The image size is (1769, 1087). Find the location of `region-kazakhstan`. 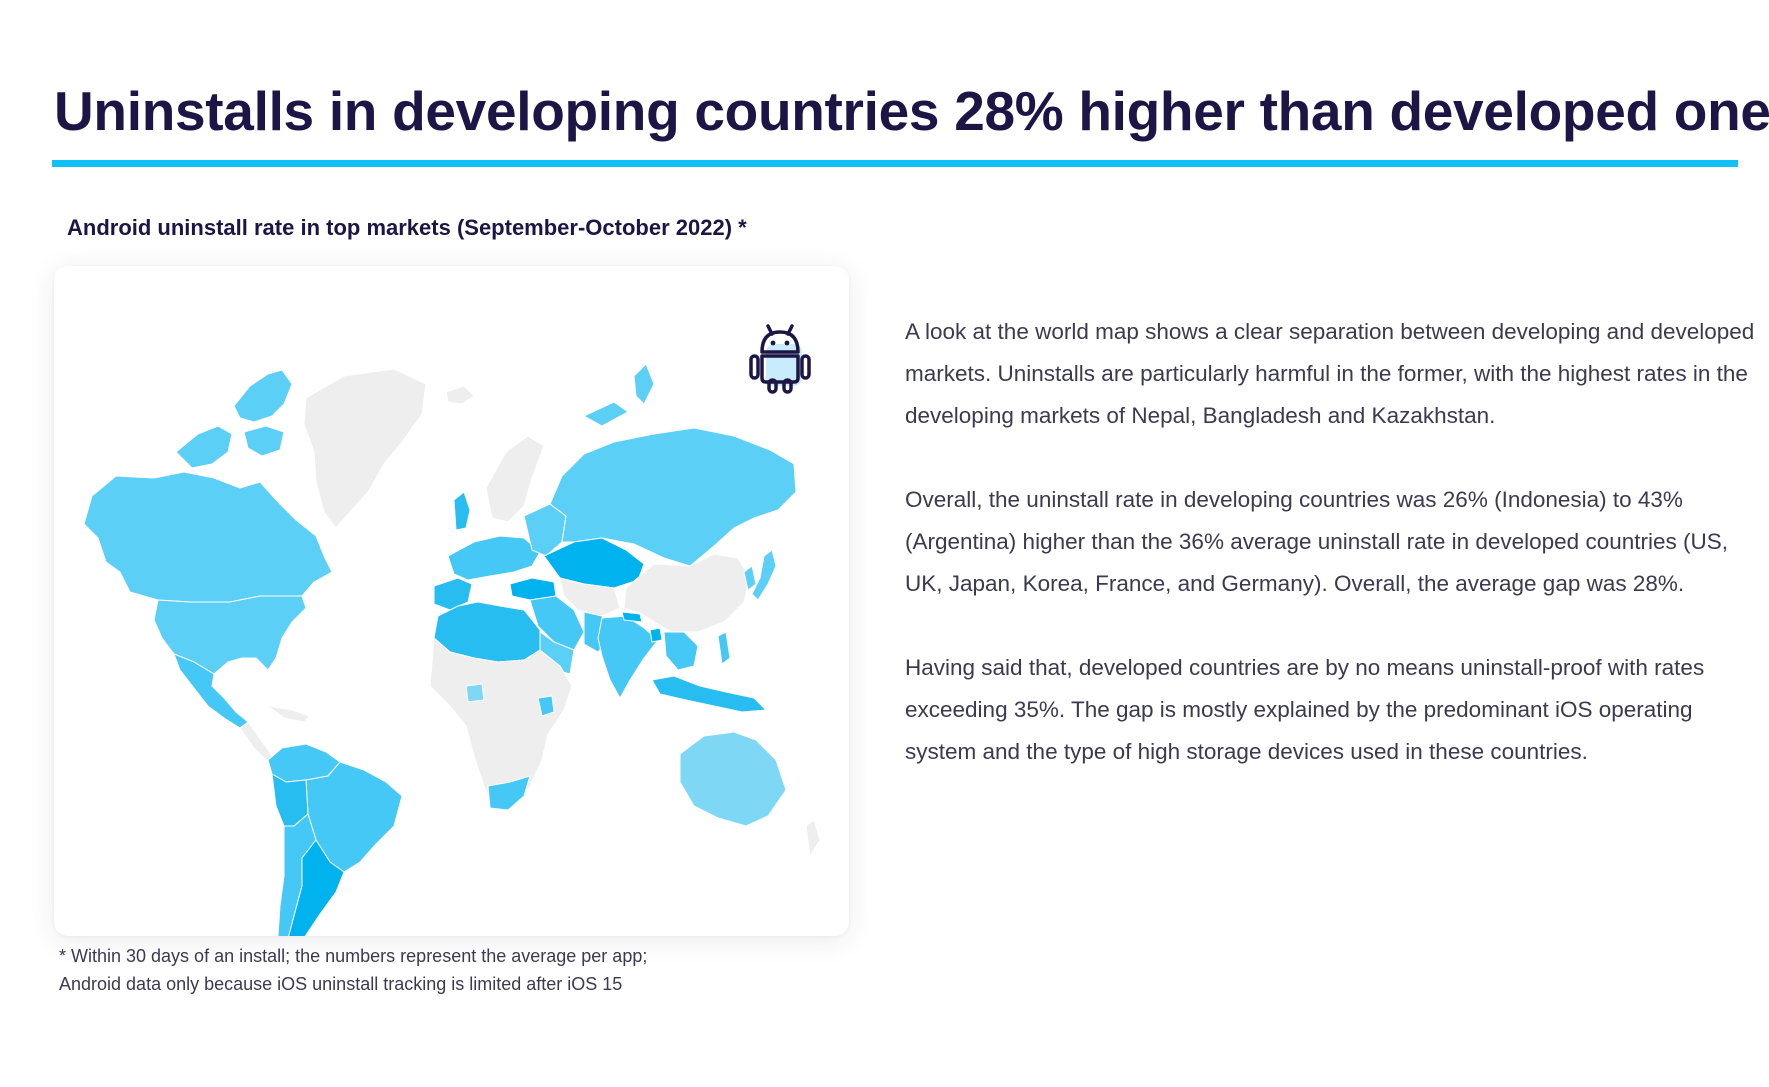

region-kazakhstan is located at coordinates (594, 563).